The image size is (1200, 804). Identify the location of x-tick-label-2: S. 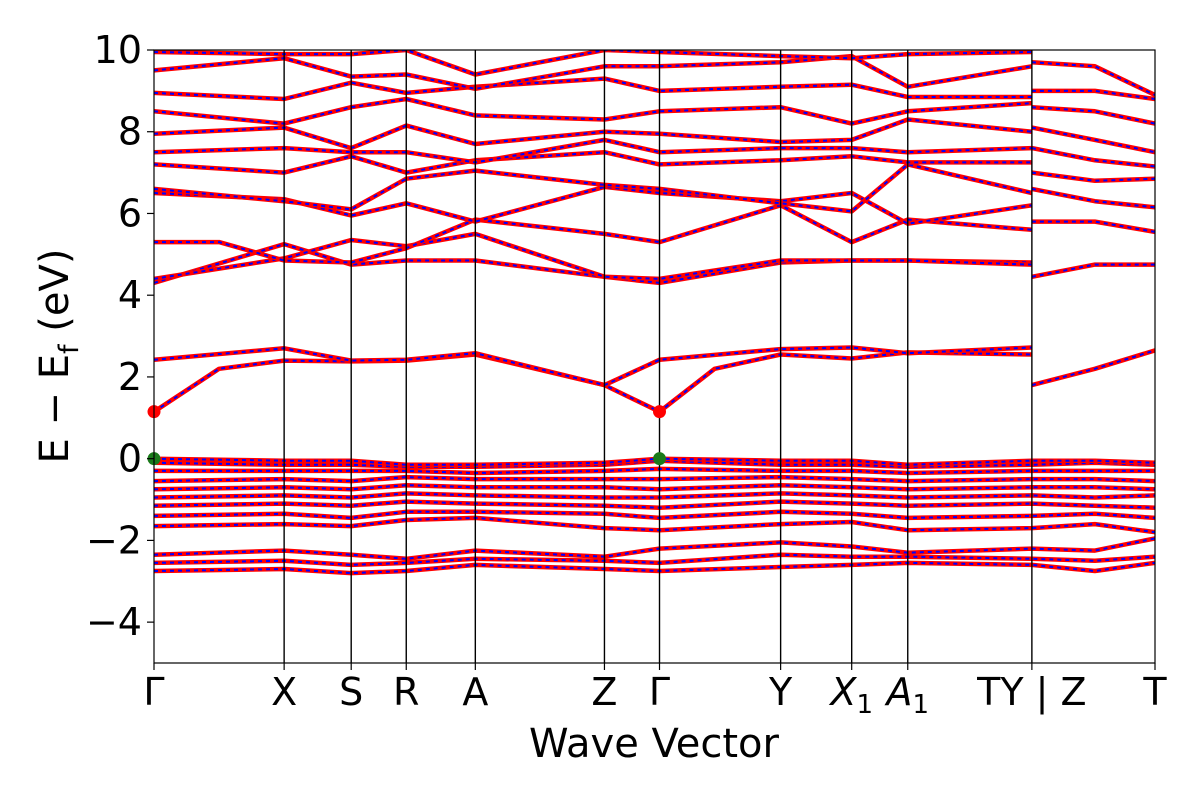
(351, 692).